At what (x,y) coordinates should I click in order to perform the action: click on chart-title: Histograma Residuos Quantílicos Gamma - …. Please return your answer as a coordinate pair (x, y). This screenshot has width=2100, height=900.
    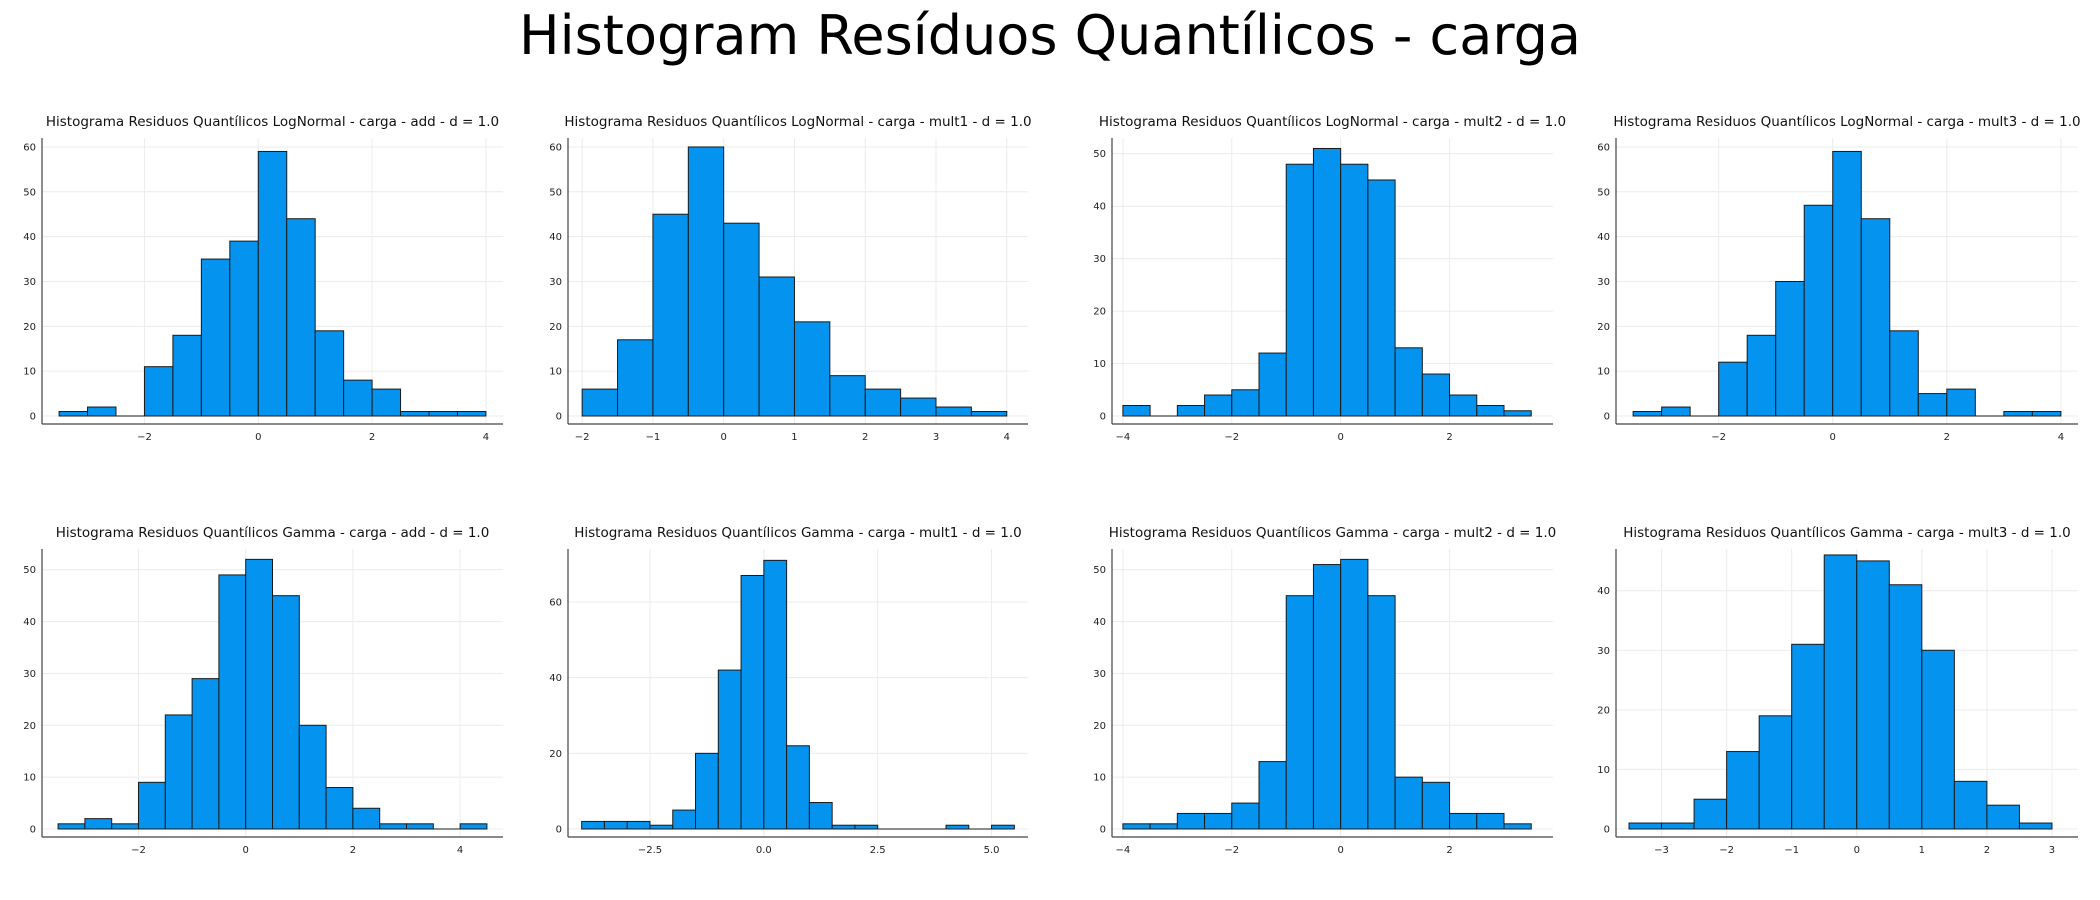
    Looking at the image, I should click on (273, 533).